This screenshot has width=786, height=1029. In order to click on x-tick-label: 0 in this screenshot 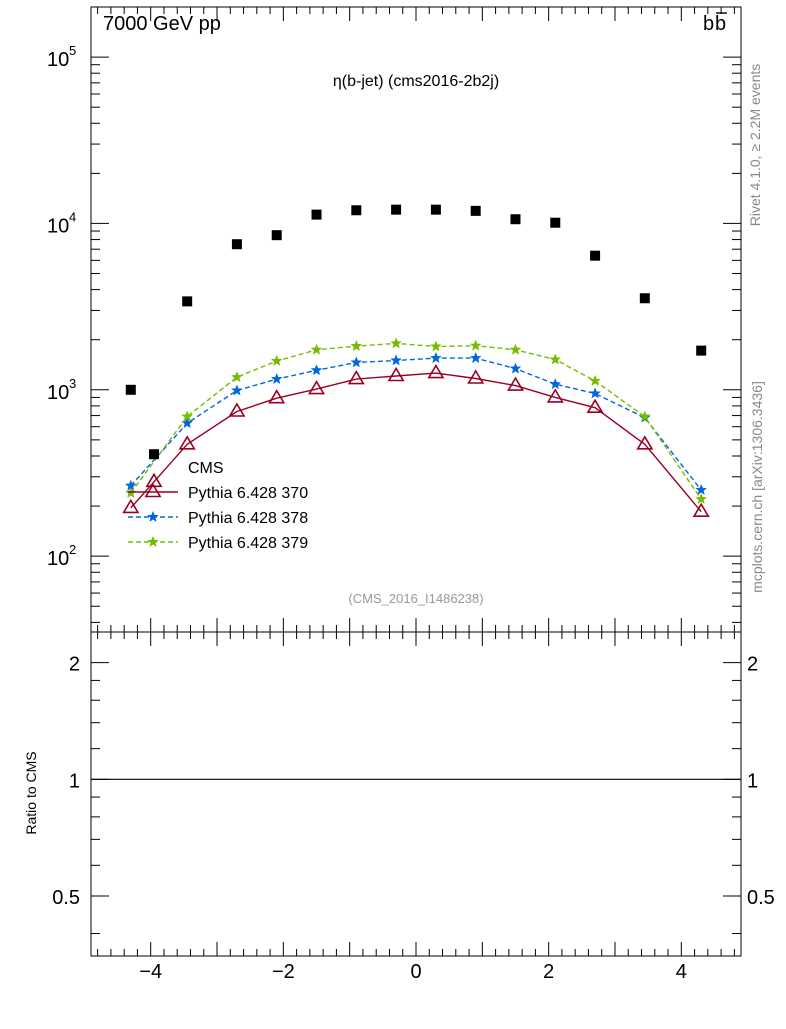, I will do `click(415, 972)`.